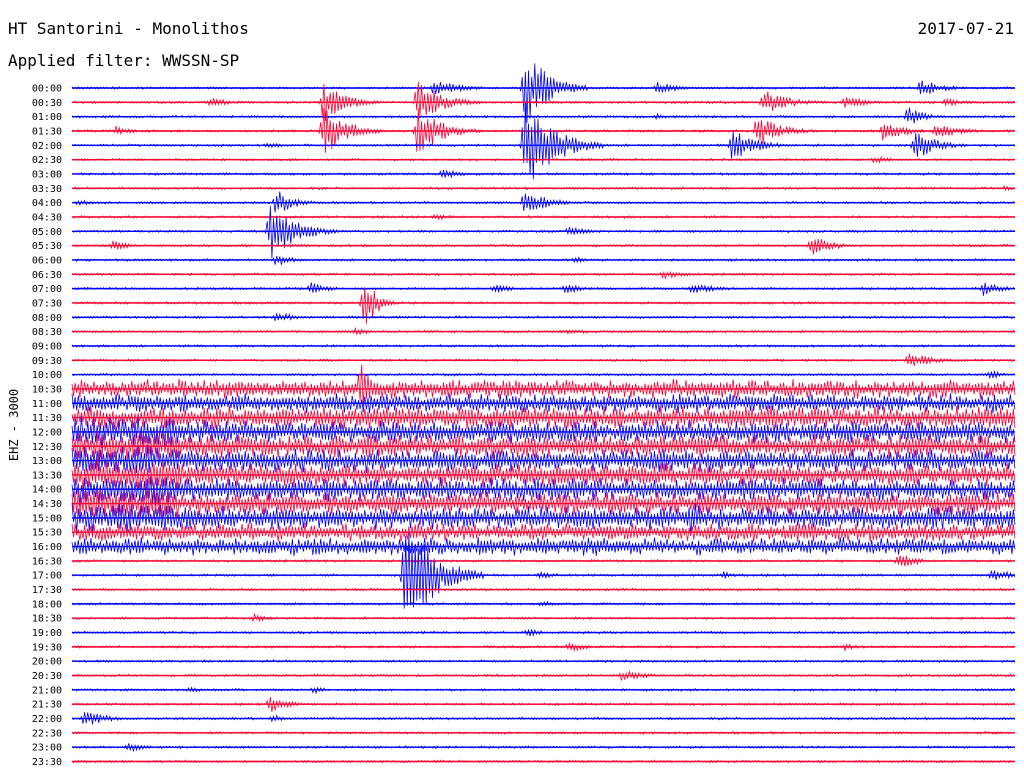  Describe the element at coordinates (47, 576) in the screenshot. I see `time-label: 17:00` at that location.